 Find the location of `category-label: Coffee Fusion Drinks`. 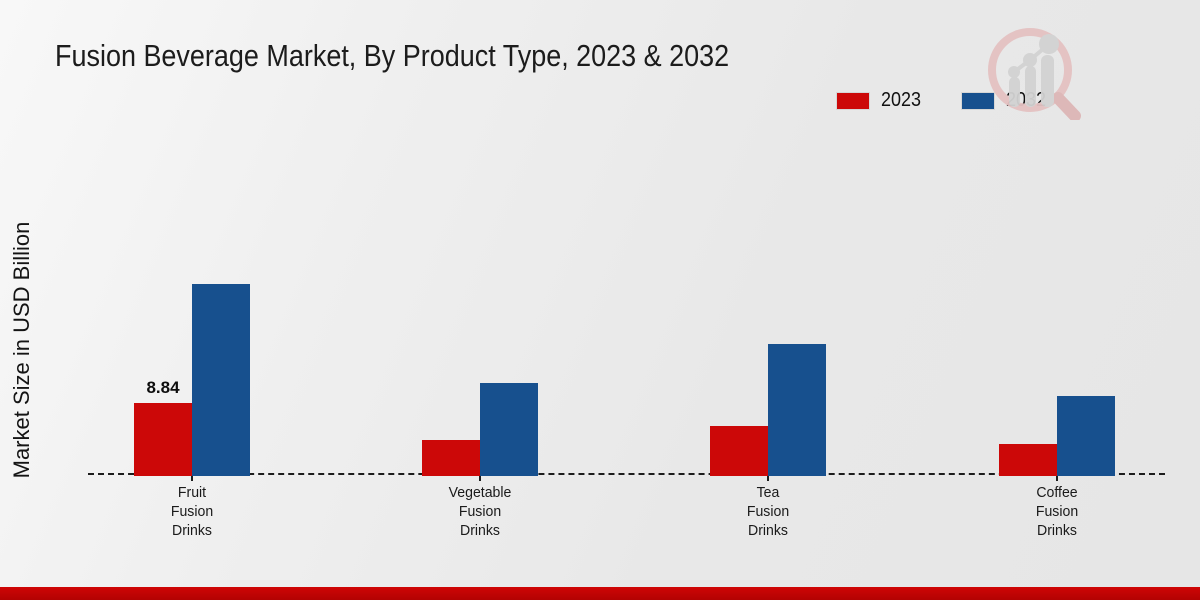

category-label: Coffee Fusion Drinks is located at coordinates (1057, 511).